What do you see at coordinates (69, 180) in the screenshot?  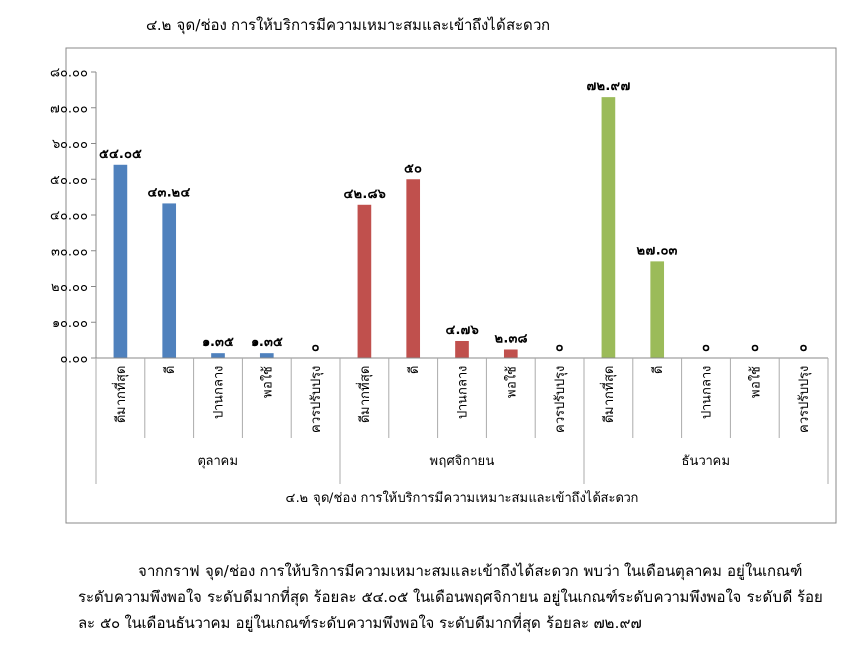 I see `y-tick-label: ๕๐.๐๐` at bounding box center [69, 180].